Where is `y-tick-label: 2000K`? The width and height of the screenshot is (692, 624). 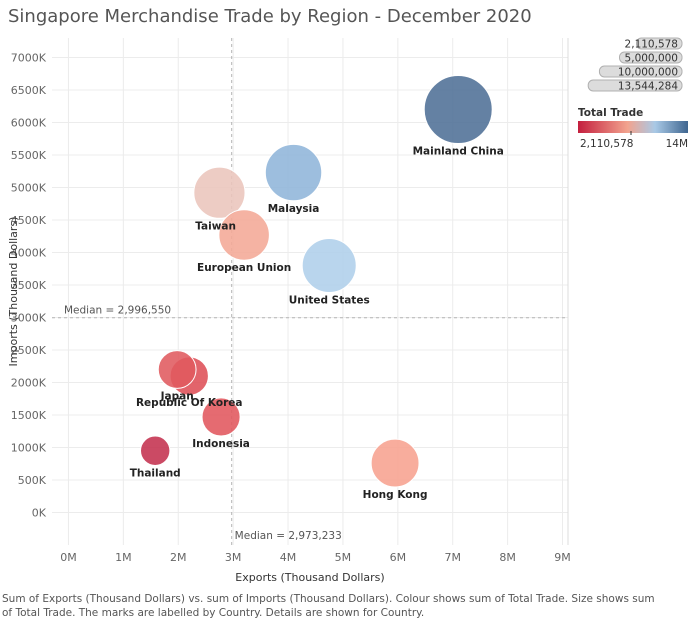
y-tick-label: 2000K is located at coordinates (29, 383).